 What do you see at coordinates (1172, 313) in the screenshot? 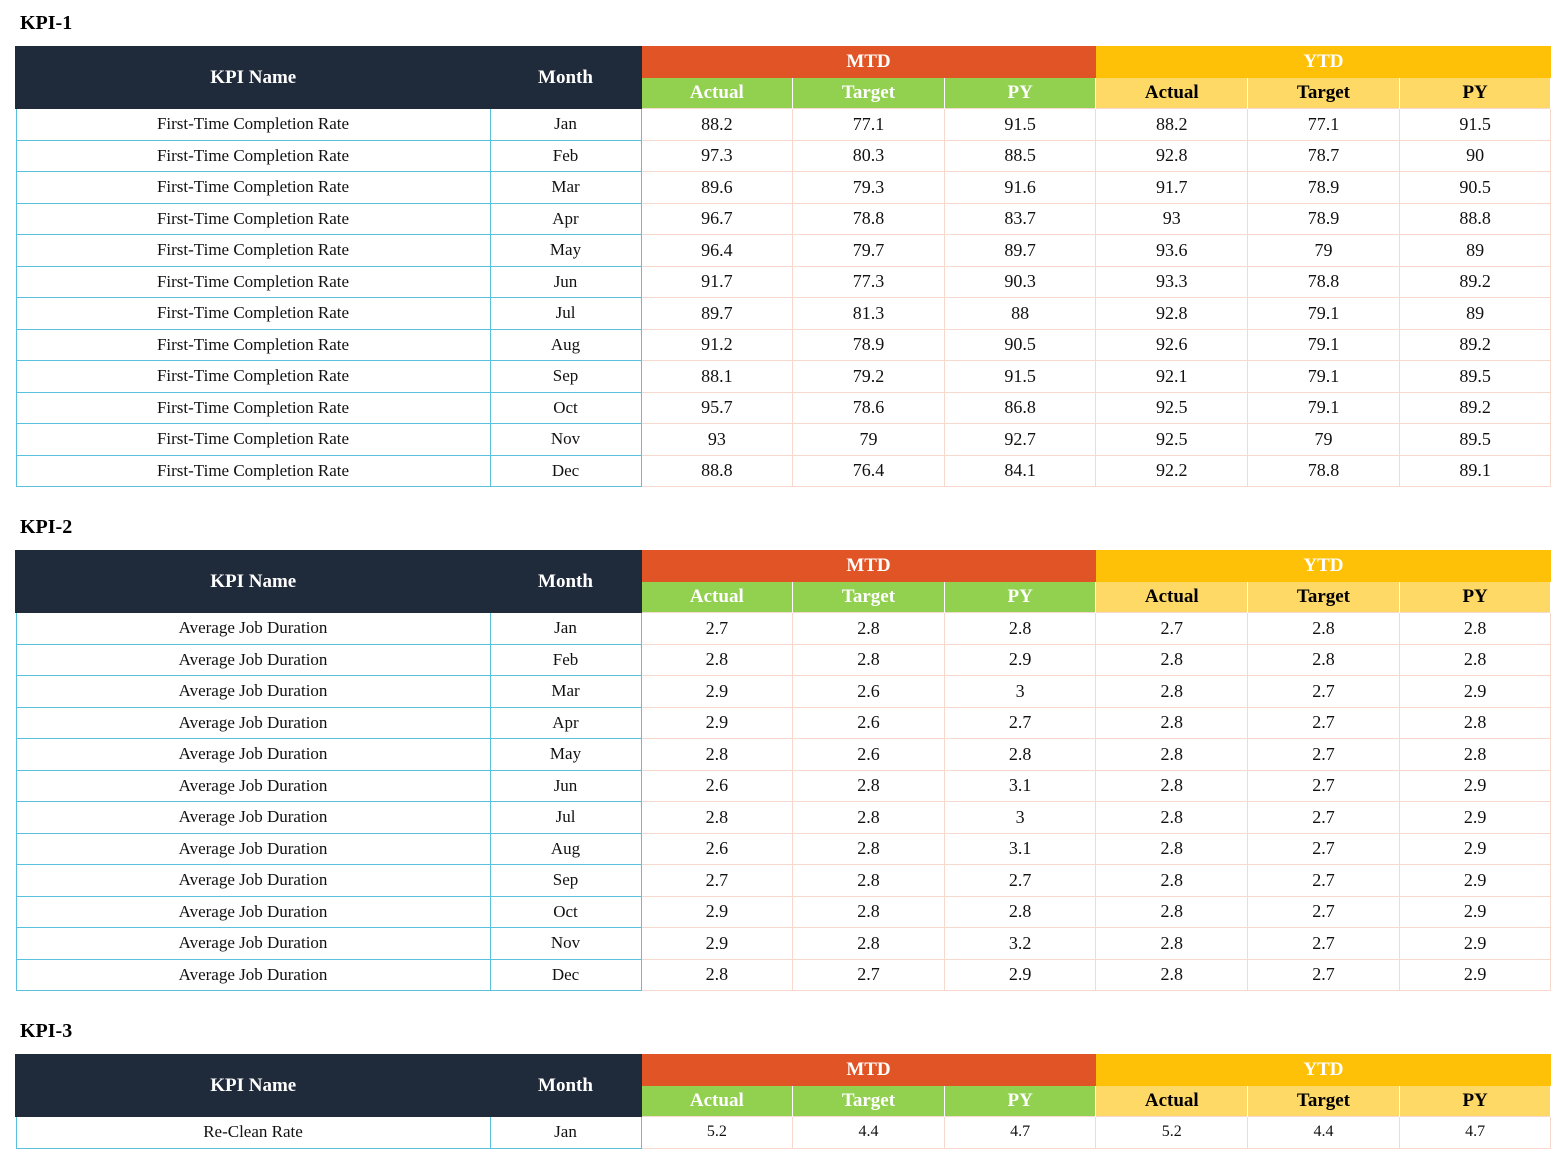
I see `ytd-actual-cell: 92.8` at bounding box center [1172, 313].